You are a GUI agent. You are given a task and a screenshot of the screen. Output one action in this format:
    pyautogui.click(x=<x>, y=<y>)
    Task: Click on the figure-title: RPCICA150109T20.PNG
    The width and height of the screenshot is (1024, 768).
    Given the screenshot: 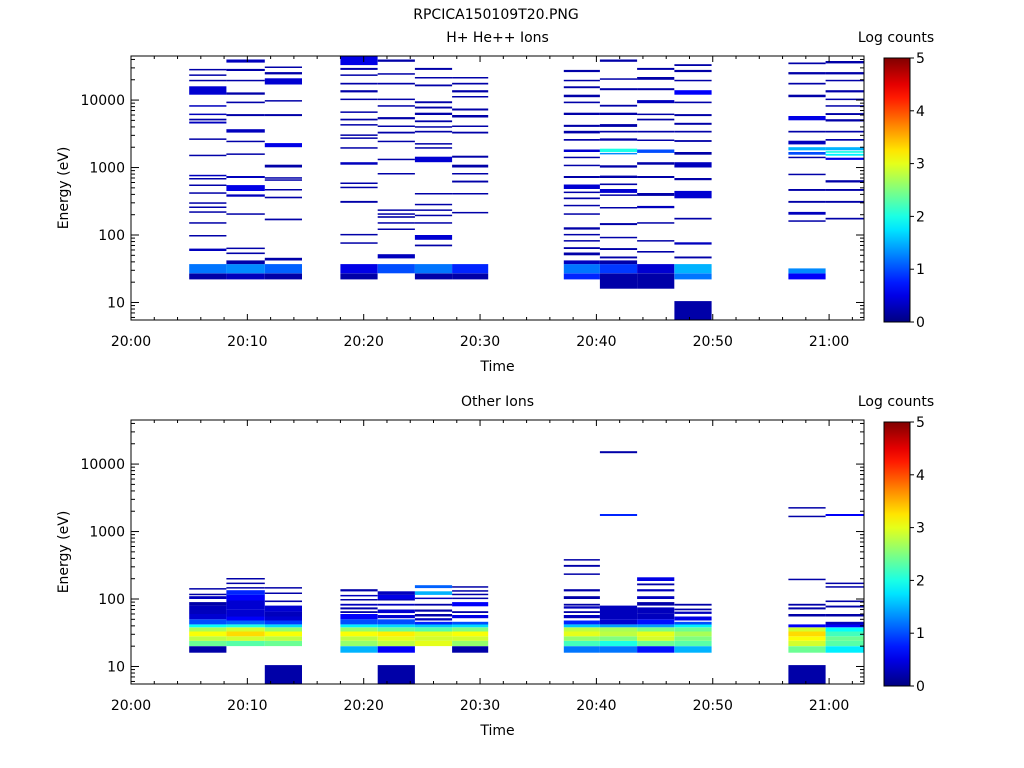 What is the action you would take?
    pyautogui.click(x=495, y=15)
    